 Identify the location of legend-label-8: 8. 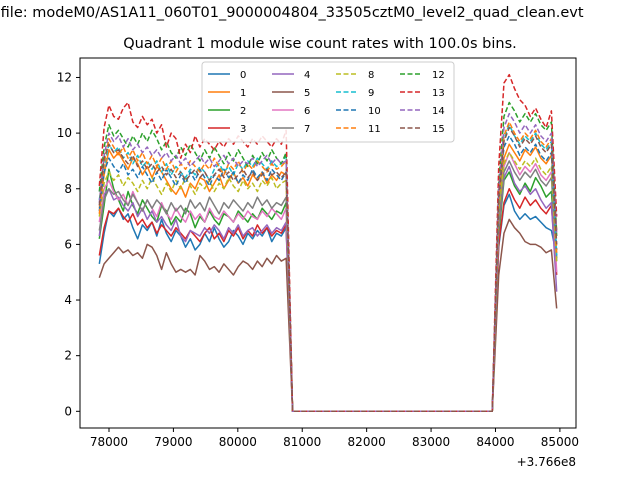
(371, 75).